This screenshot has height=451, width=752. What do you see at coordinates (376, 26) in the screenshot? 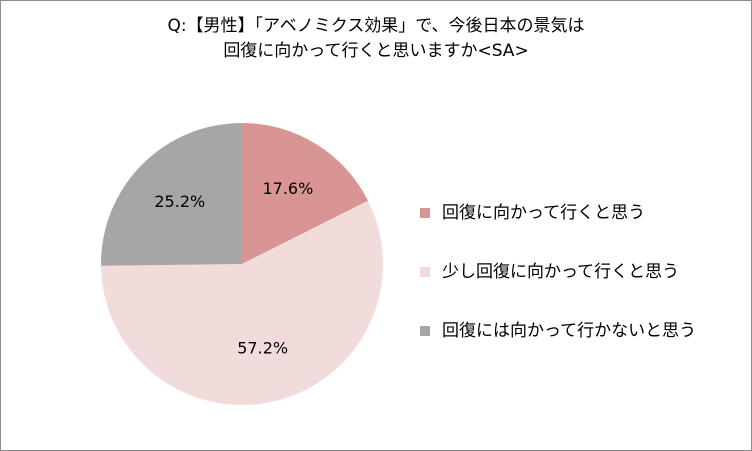
I see `chart-title-line-1: Q:【男性】「アベノミクス効果」で、今後日本の景気は` at bounding box center [376, 26].